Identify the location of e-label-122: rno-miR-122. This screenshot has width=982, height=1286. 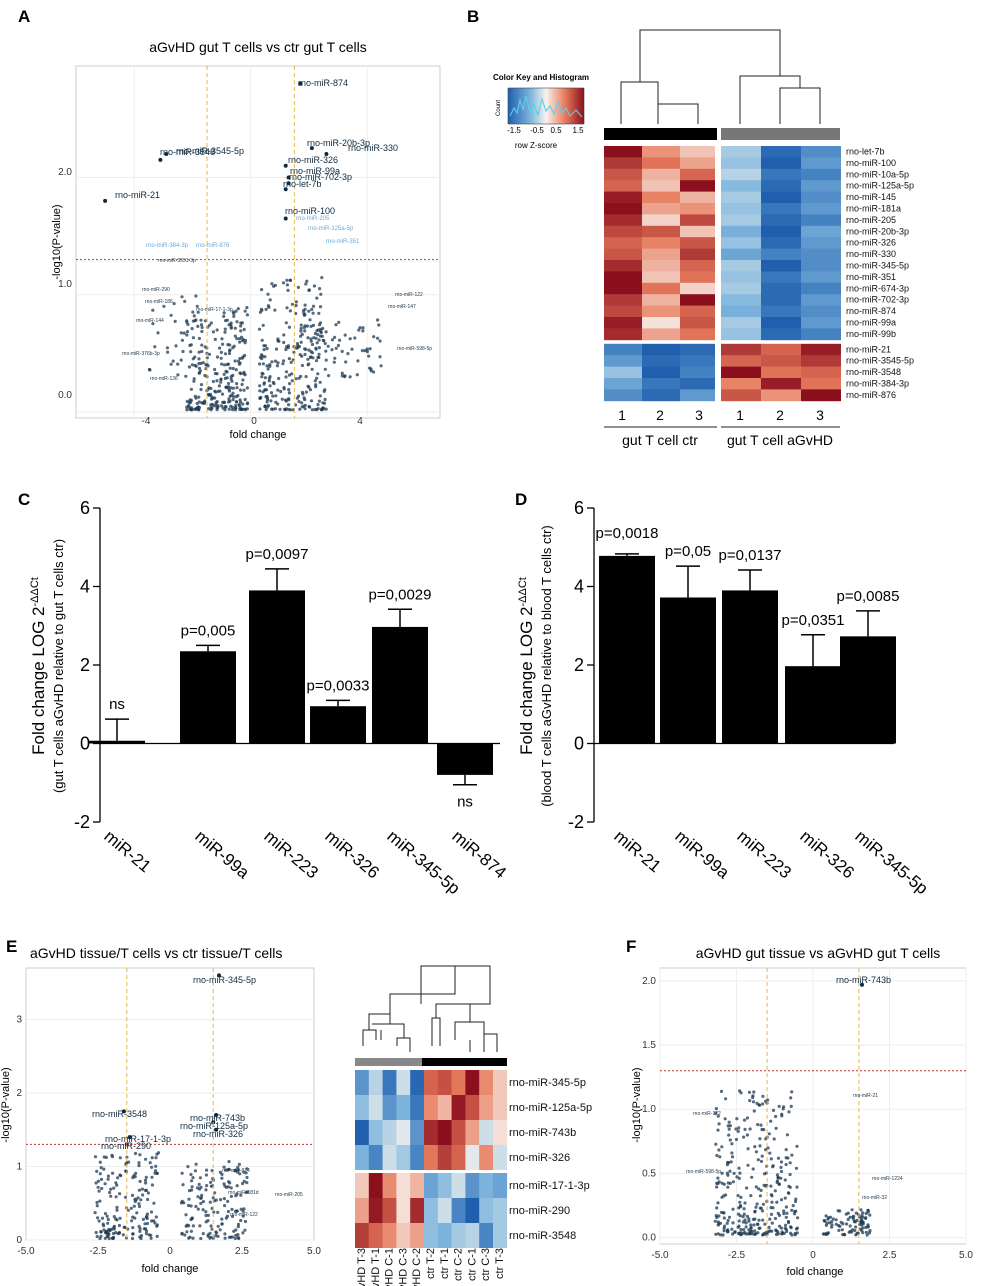
(244, 1215).